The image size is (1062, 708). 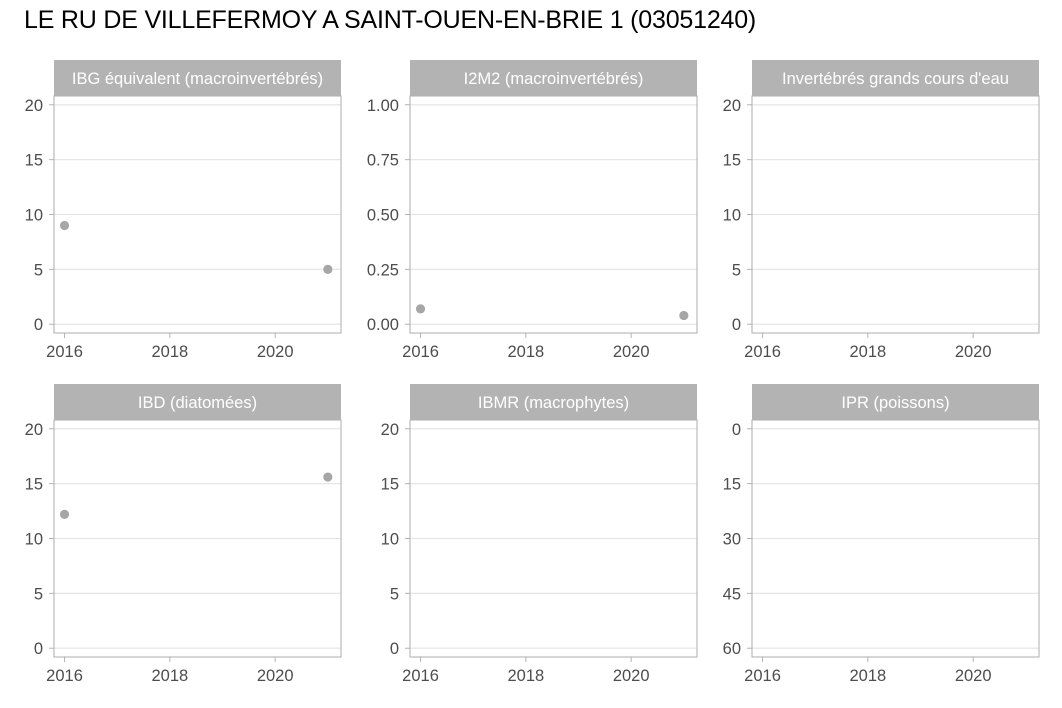 What do you see at coordinates (383, 270) in the screenshot?
I see `y-tick-label: 0.25` at bounding box center [383, 270].